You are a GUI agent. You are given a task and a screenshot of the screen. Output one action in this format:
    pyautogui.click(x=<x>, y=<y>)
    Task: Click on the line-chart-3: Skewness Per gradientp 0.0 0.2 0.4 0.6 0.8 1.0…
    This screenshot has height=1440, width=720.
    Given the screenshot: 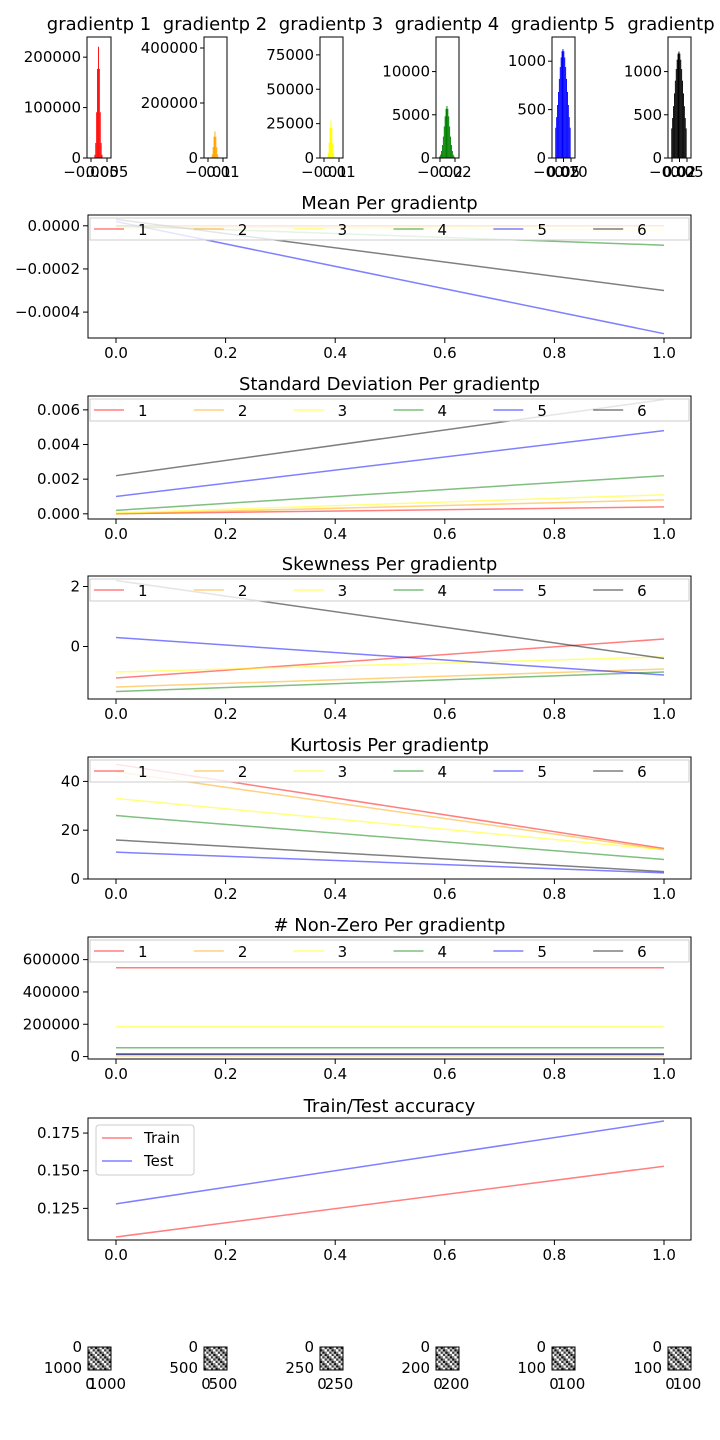 What is the action you would take?
    pyautogui.click(x=381, y=638)
    